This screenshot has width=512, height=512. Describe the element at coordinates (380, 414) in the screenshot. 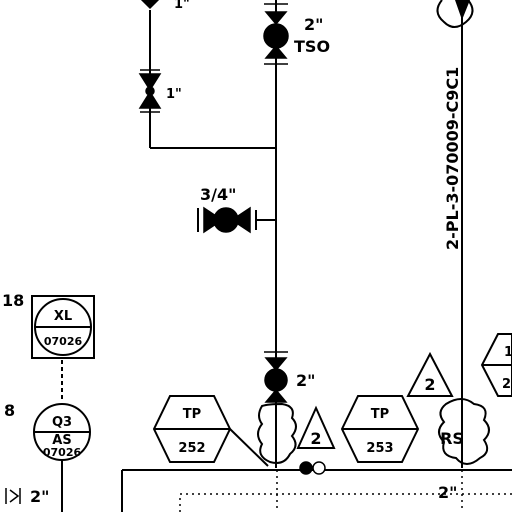

I see `instrument-tp253-top: TP` at that location.